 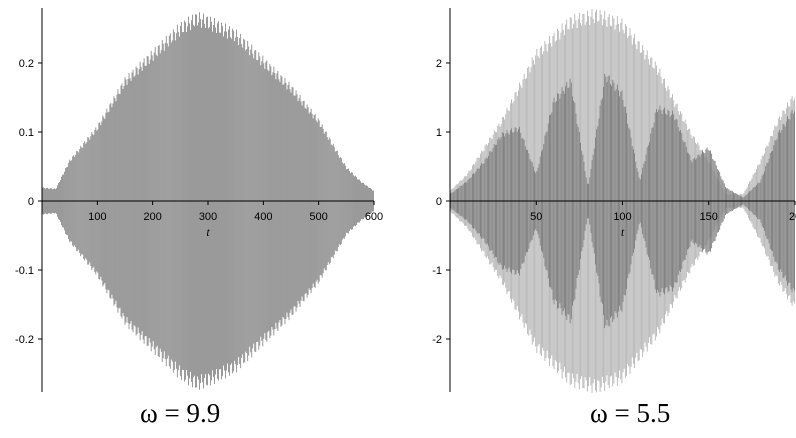 What do you see at coordinates (437, 271) in the screenshot?
I see `y-tick-label: -1` at bounding box center [437, 271].